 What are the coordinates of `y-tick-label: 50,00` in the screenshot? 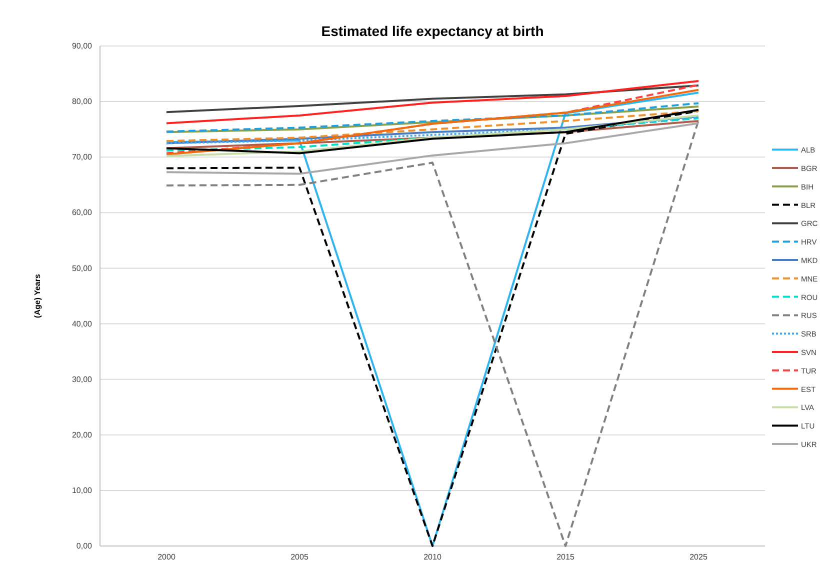 It's located at (82, 268).